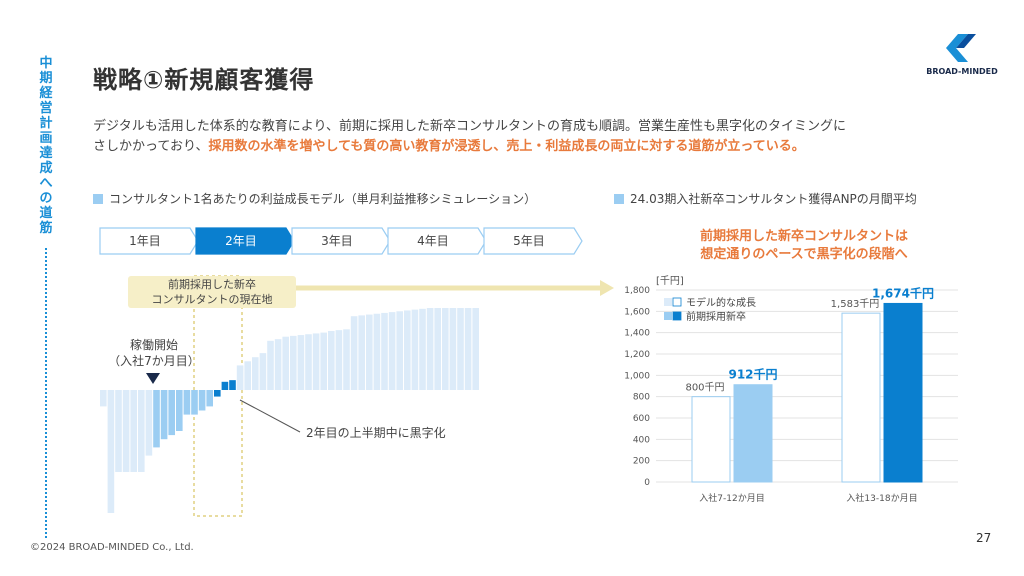  I want to click on year-step-label: 4年目, so click(433, 241).